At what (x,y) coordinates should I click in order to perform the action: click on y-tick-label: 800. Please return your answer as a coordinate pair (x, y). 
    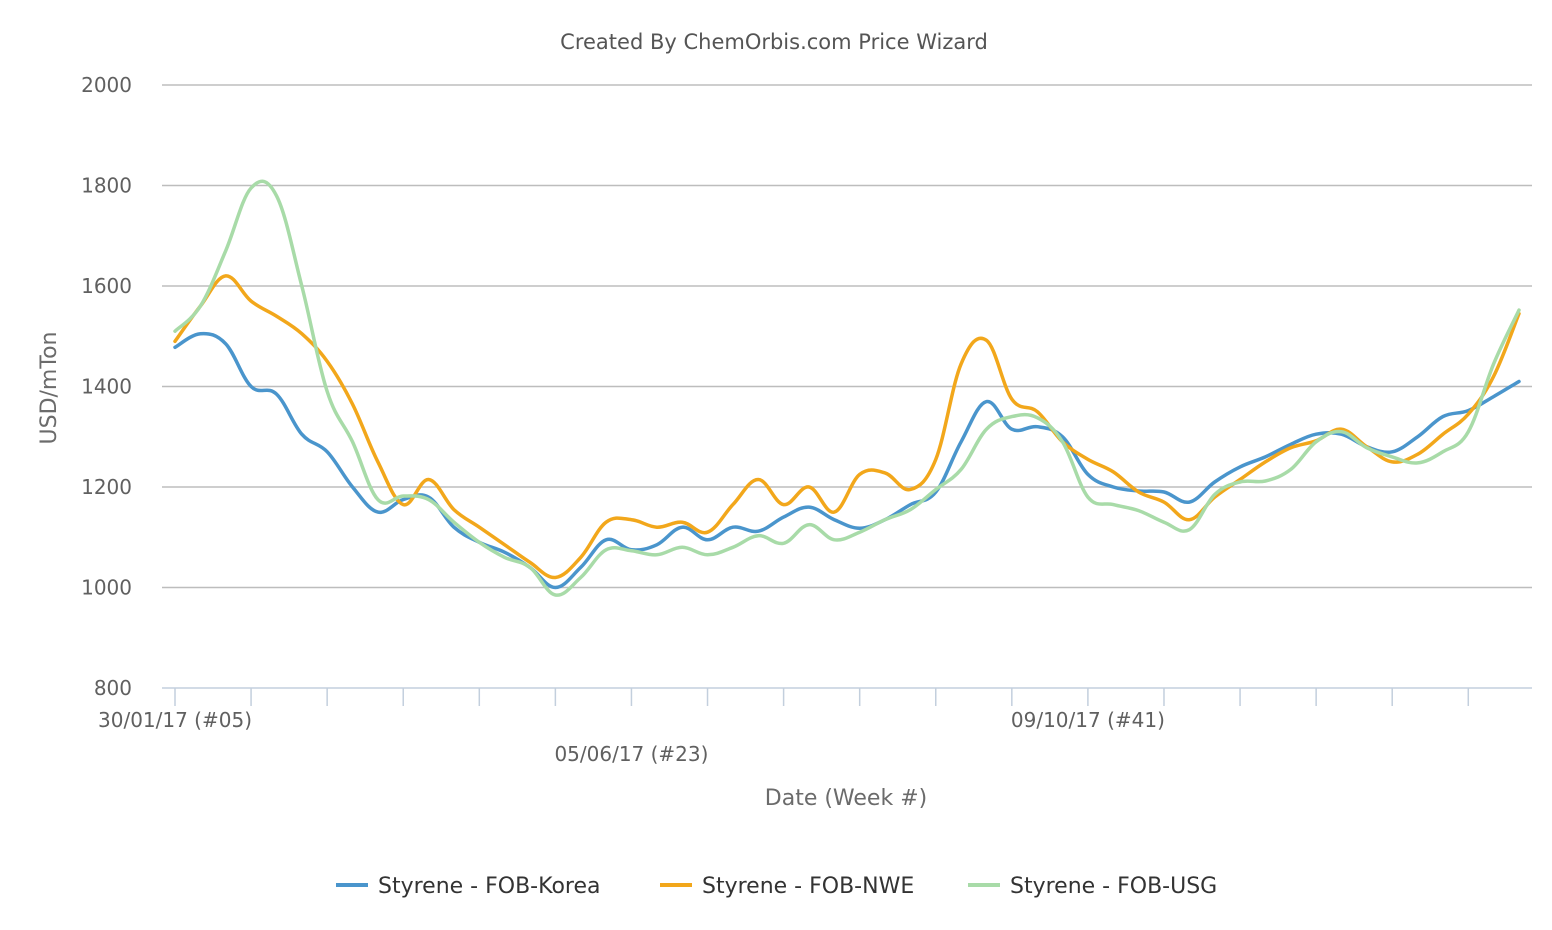
    Looking at the image, I should click on (113, 688).